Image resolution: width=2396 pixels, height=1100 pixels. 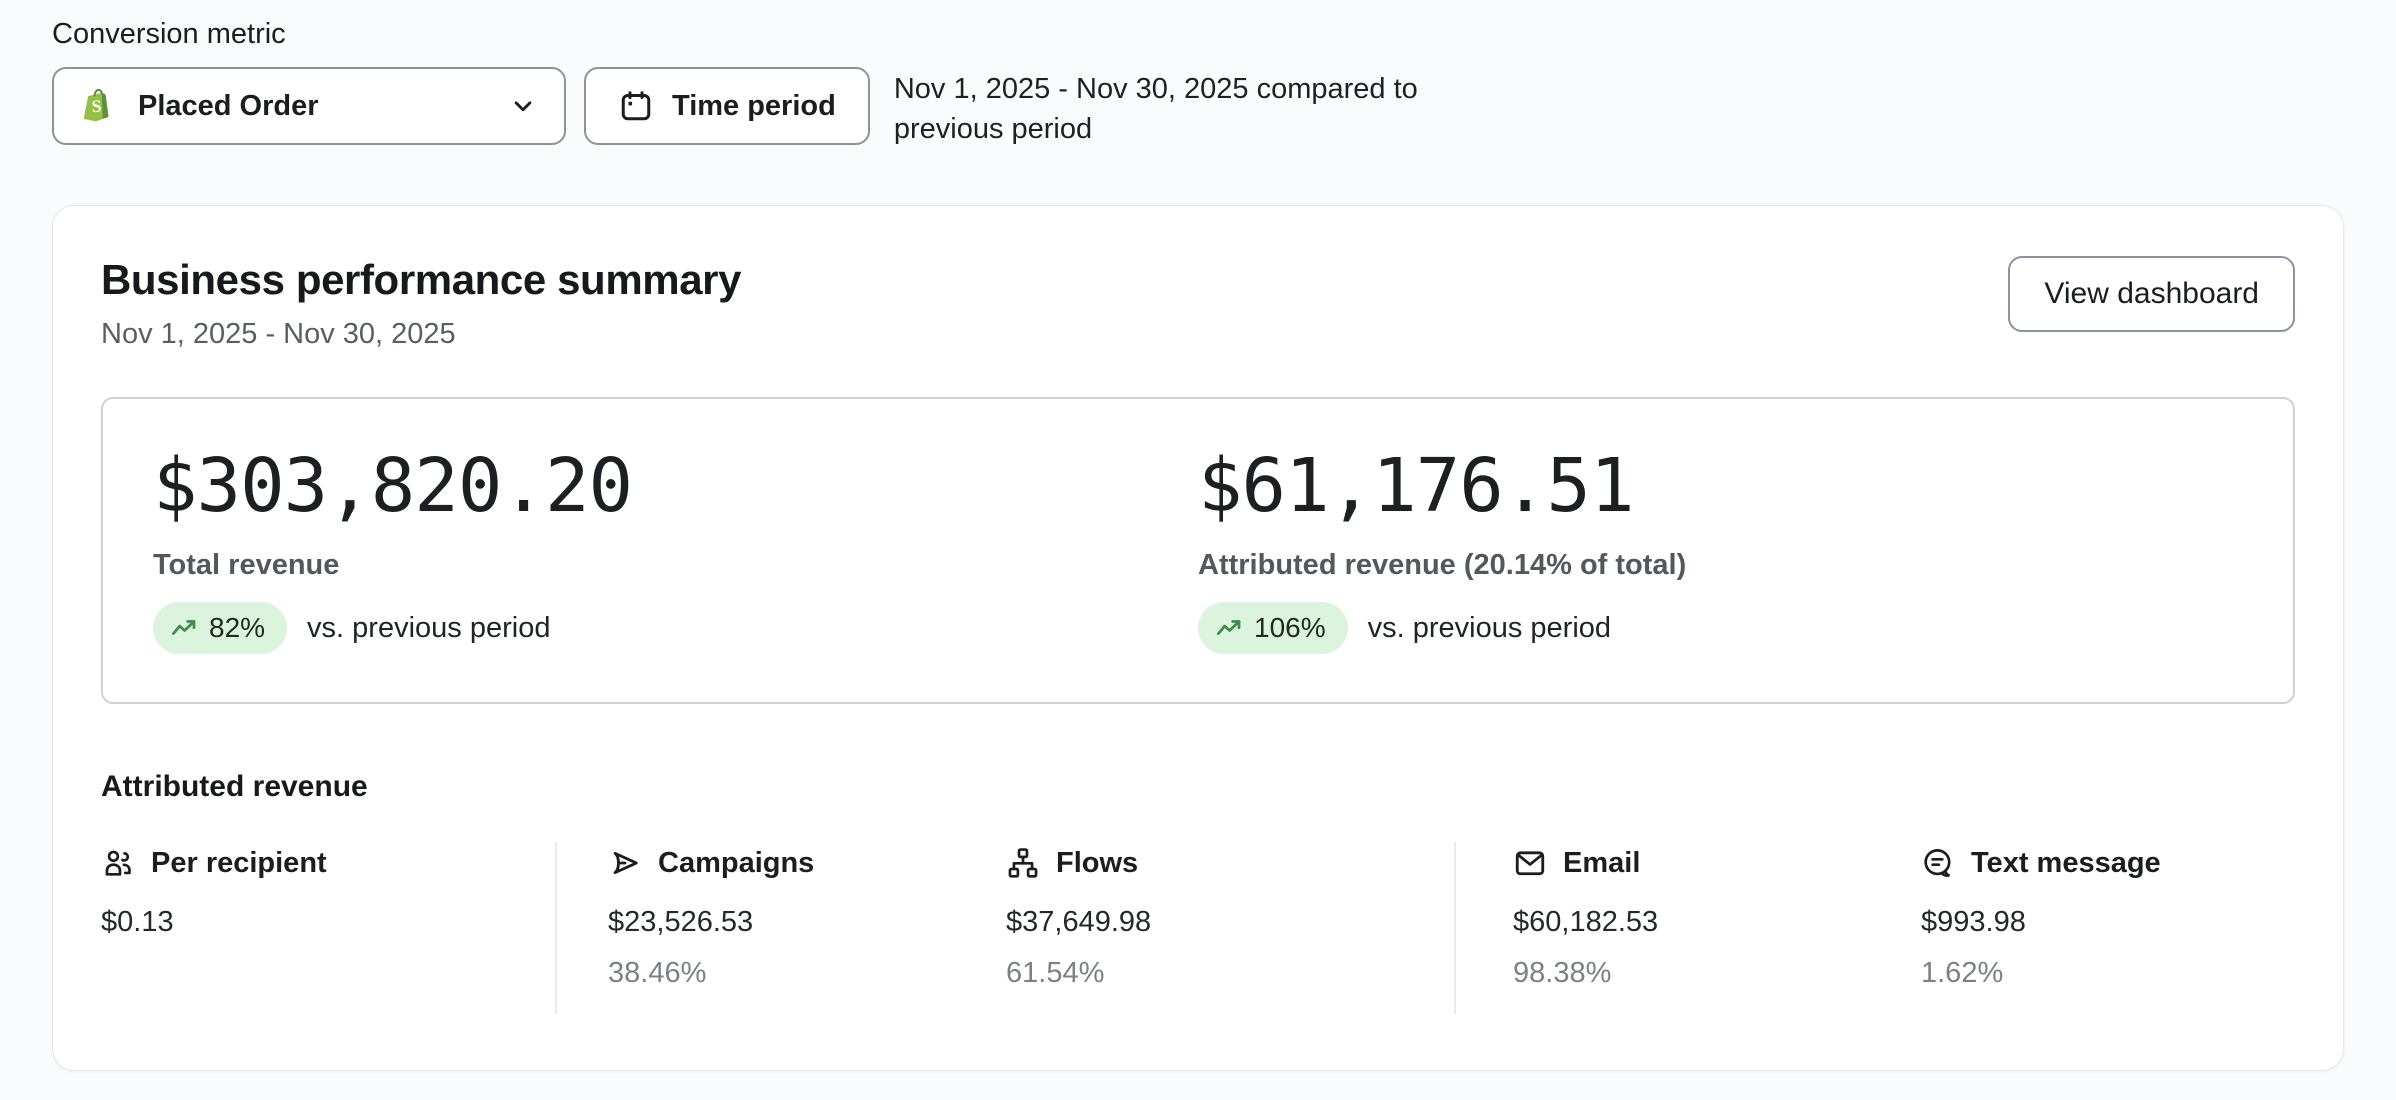 What do you see at coordinates (1602, 862) in the screenshot?
I see `attr-col-label: Email` at bounding box center [1602, 862].